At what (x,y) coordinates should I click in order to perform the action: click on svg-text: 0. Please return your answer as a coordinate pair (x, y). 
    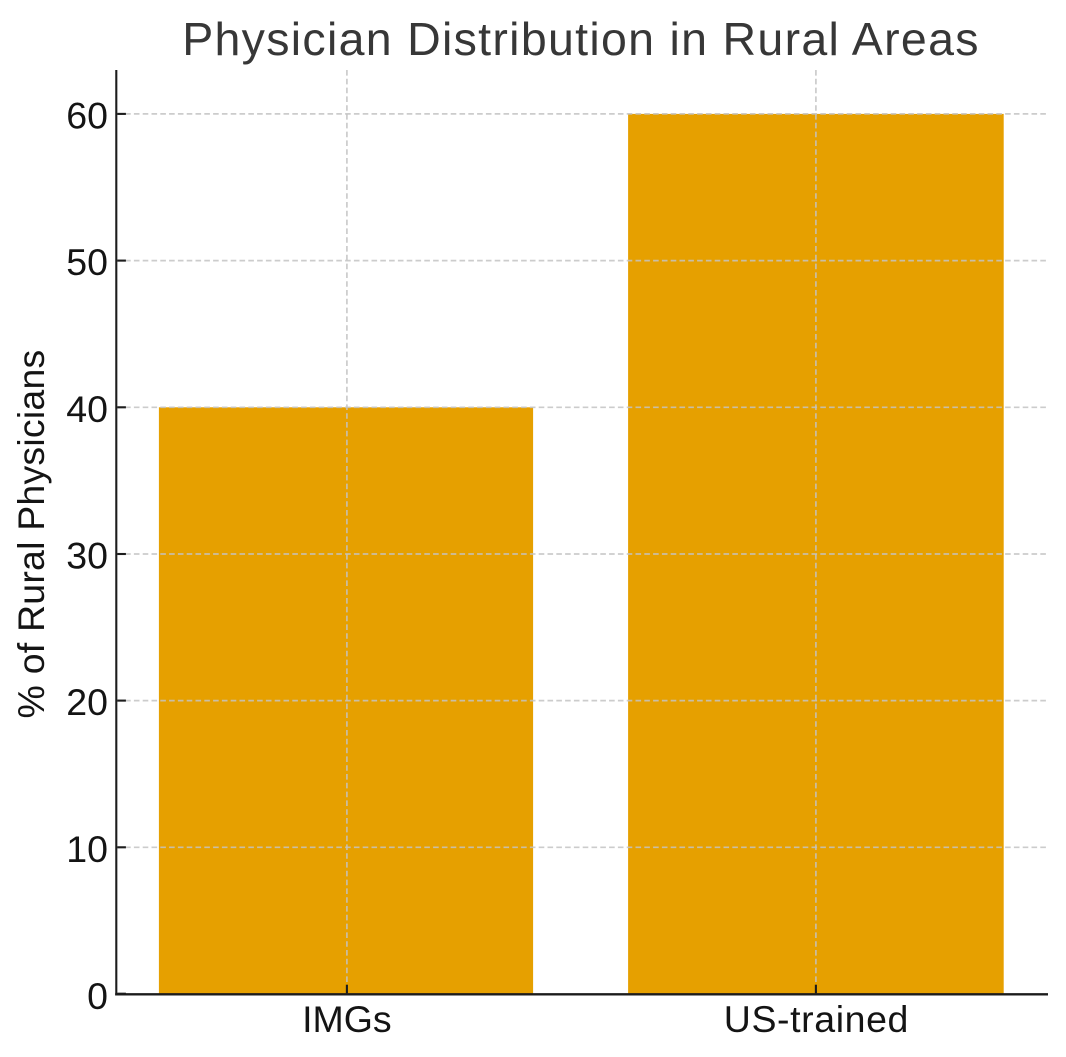
    Looking at the image, I should click on (97, 996).